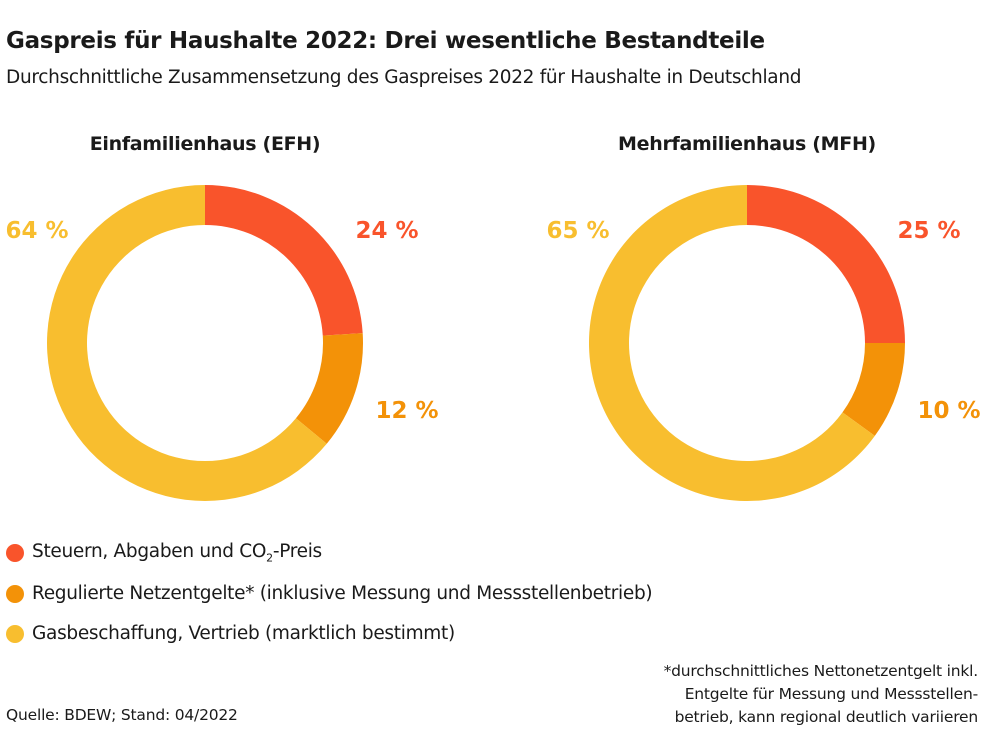 The height and width of the screenshot is (729, 984). Describe the element at coordinates (122, 715) in the screenshot. I see `source: Quelle: BDEW; Stand: 04/2022` at that location.